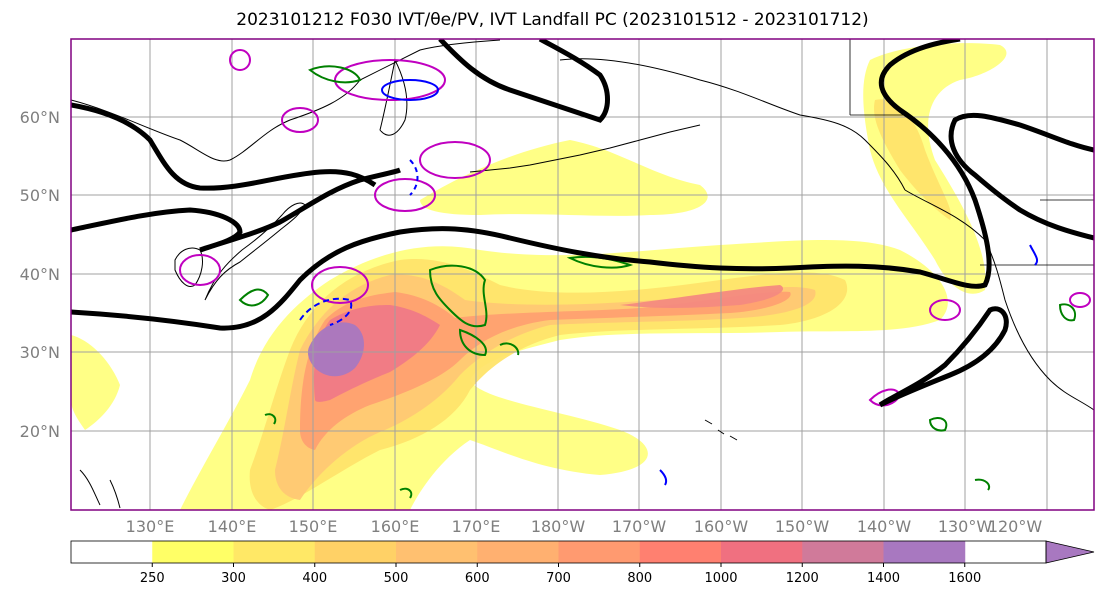  Describe the element at coordinates (314, 578) in the screenshot. I see `colorbar-tick-label: 400` at that location.